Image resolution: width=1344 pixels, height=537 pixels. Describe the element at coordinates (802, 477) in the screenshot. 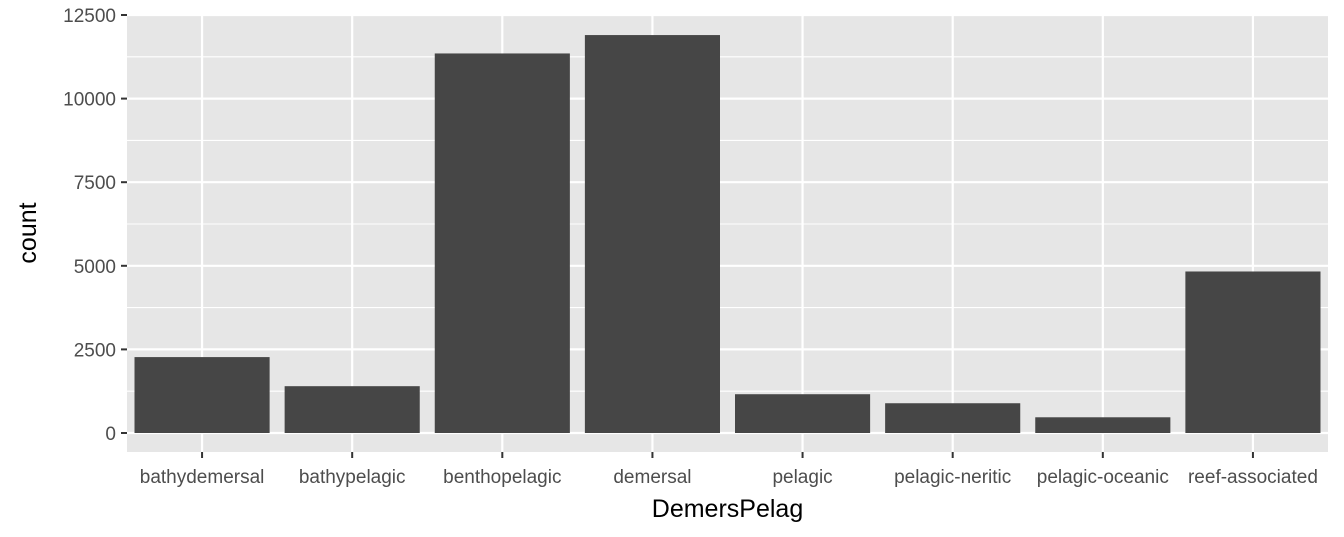

I see `x-tick-label: pelagic` at that location.